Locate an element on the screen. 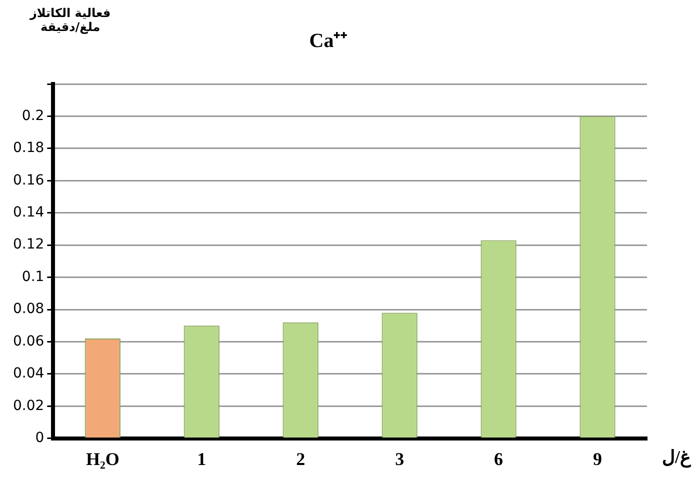  x-tick-label: 6 is located at coordinates (499, 458).